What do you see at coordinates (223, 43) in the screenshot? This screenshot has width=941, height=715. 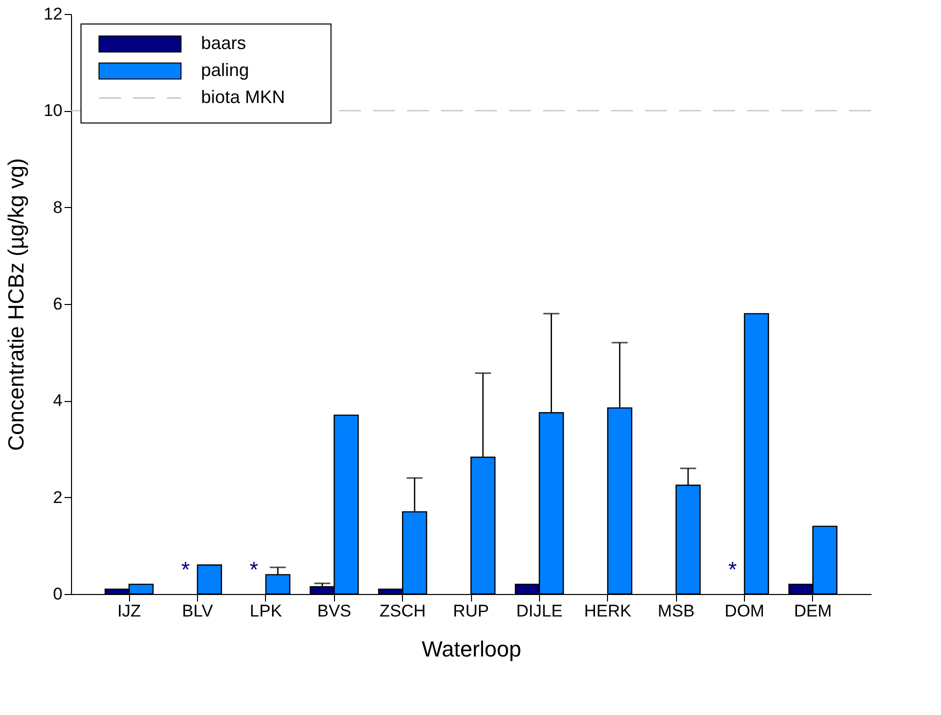 I see `legend-label: baars` at bounding box center [223, 43].